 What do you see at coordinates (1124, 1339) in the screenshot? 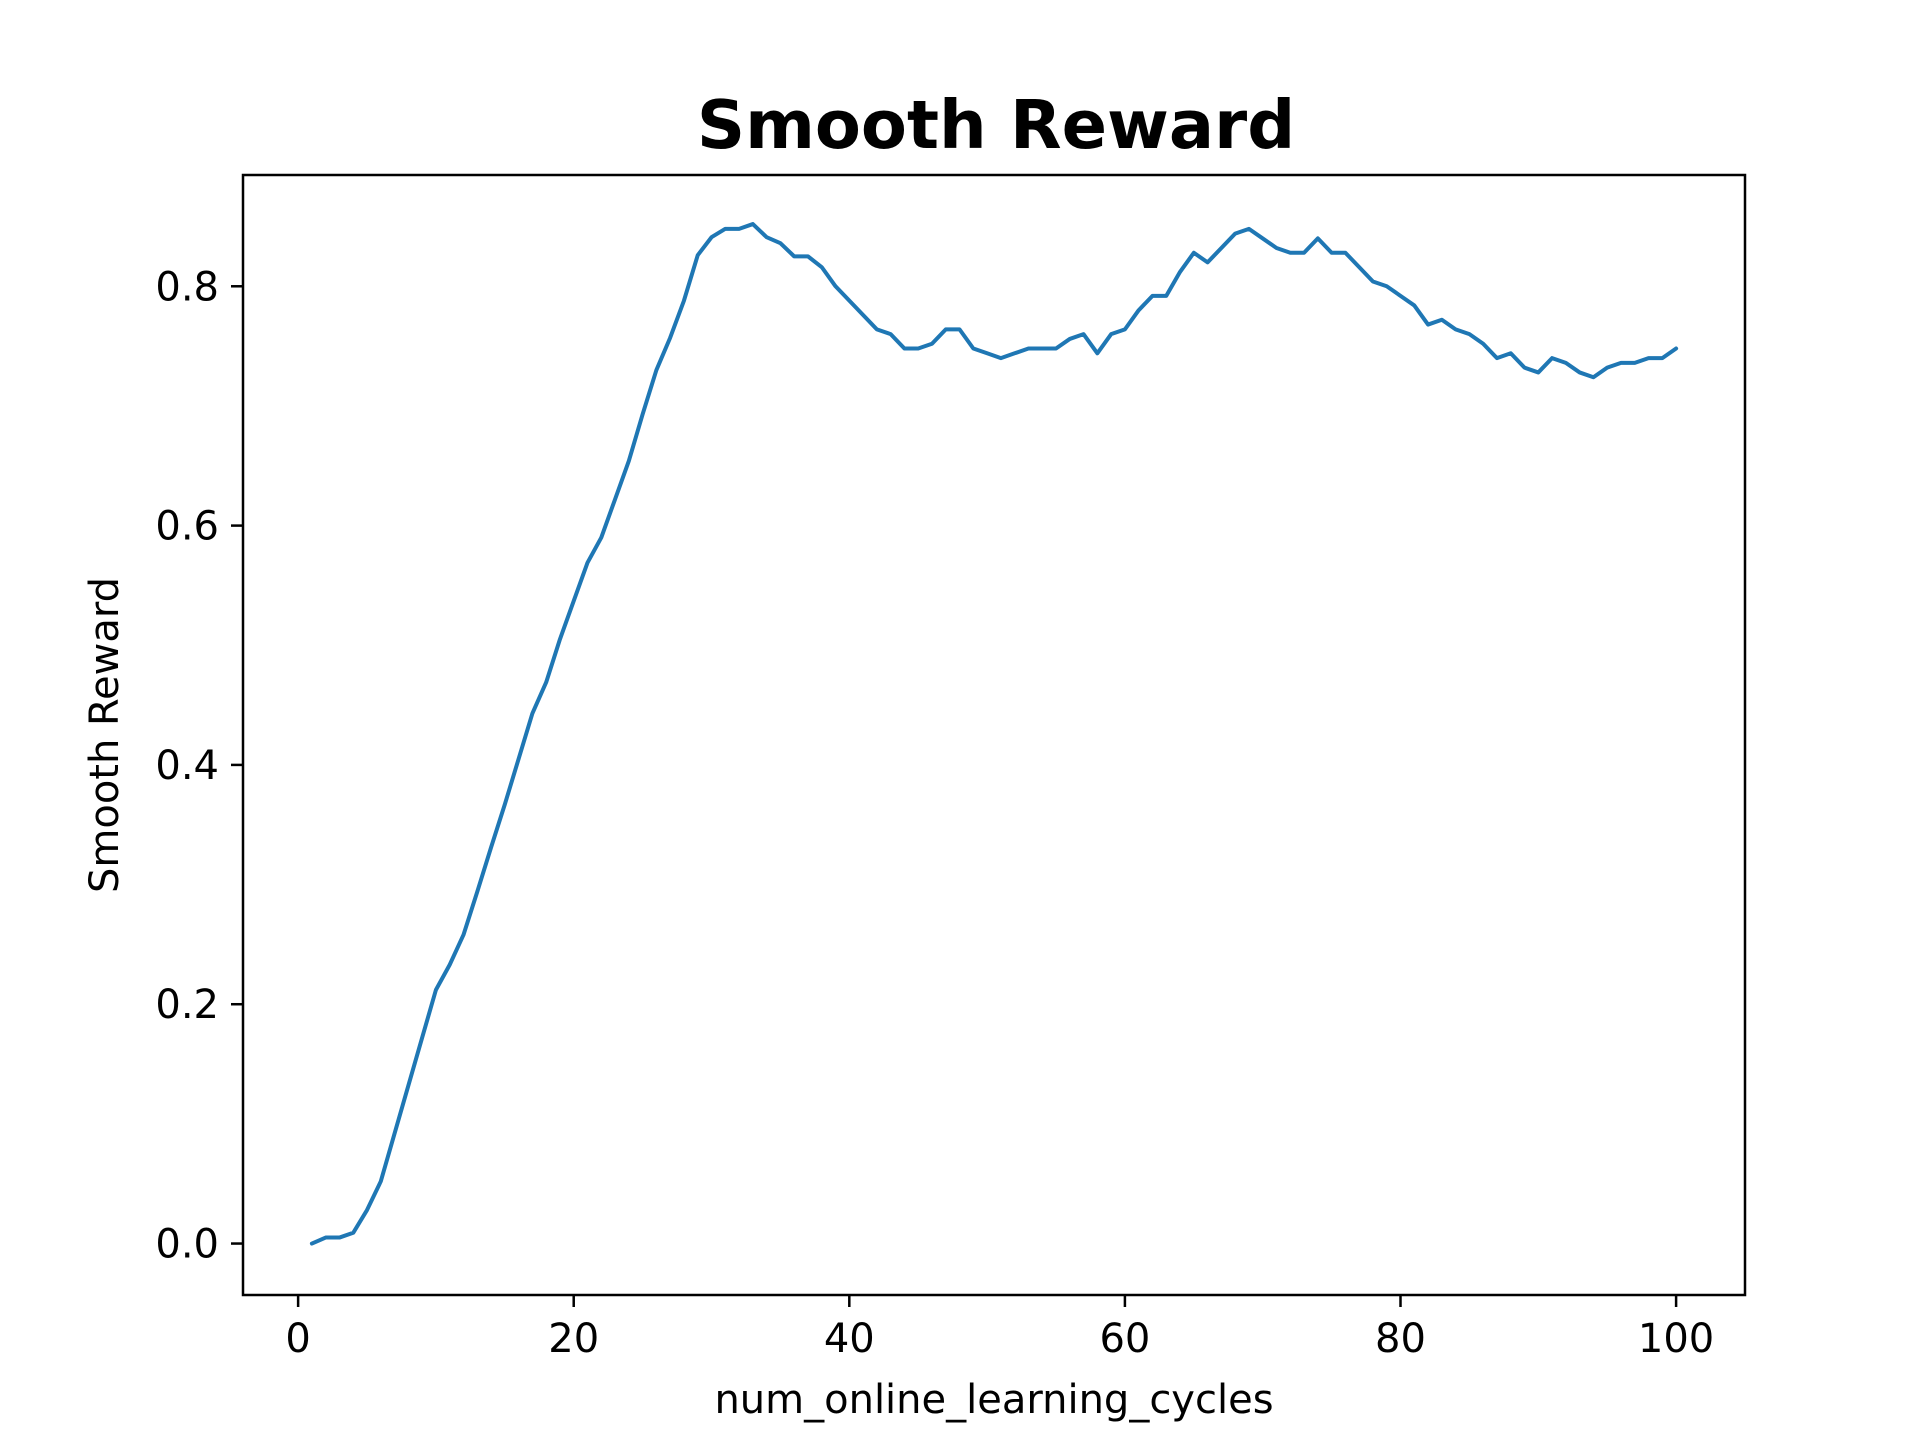
I see `x-tick-label: 60` at bounding box center [1124, 1339].